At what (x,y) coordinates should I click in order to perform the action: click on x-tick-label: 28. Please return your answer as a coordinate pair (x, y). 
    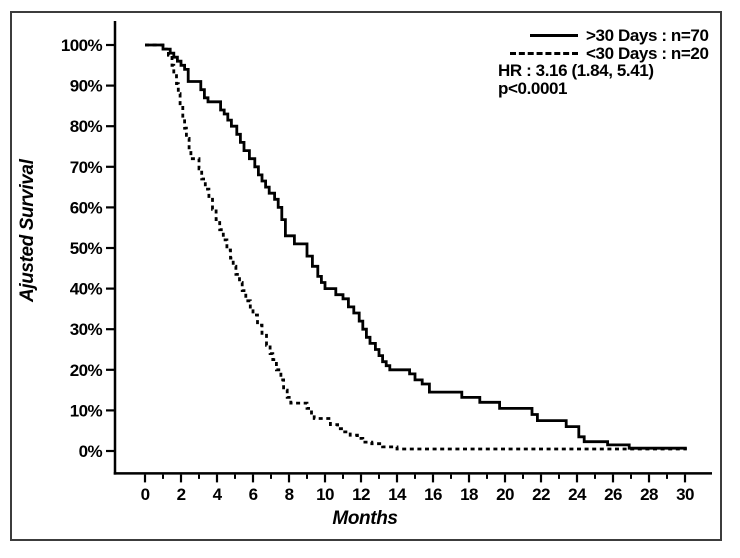
    Looking at the image, I should click on (649, 494).